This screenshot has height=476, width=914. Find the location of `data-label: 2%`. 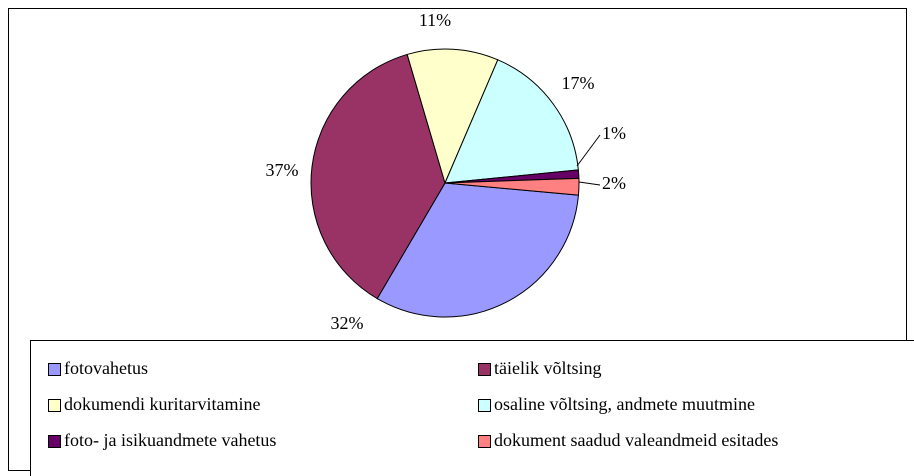

data-label: 2% is located at coordinates (614, 183).